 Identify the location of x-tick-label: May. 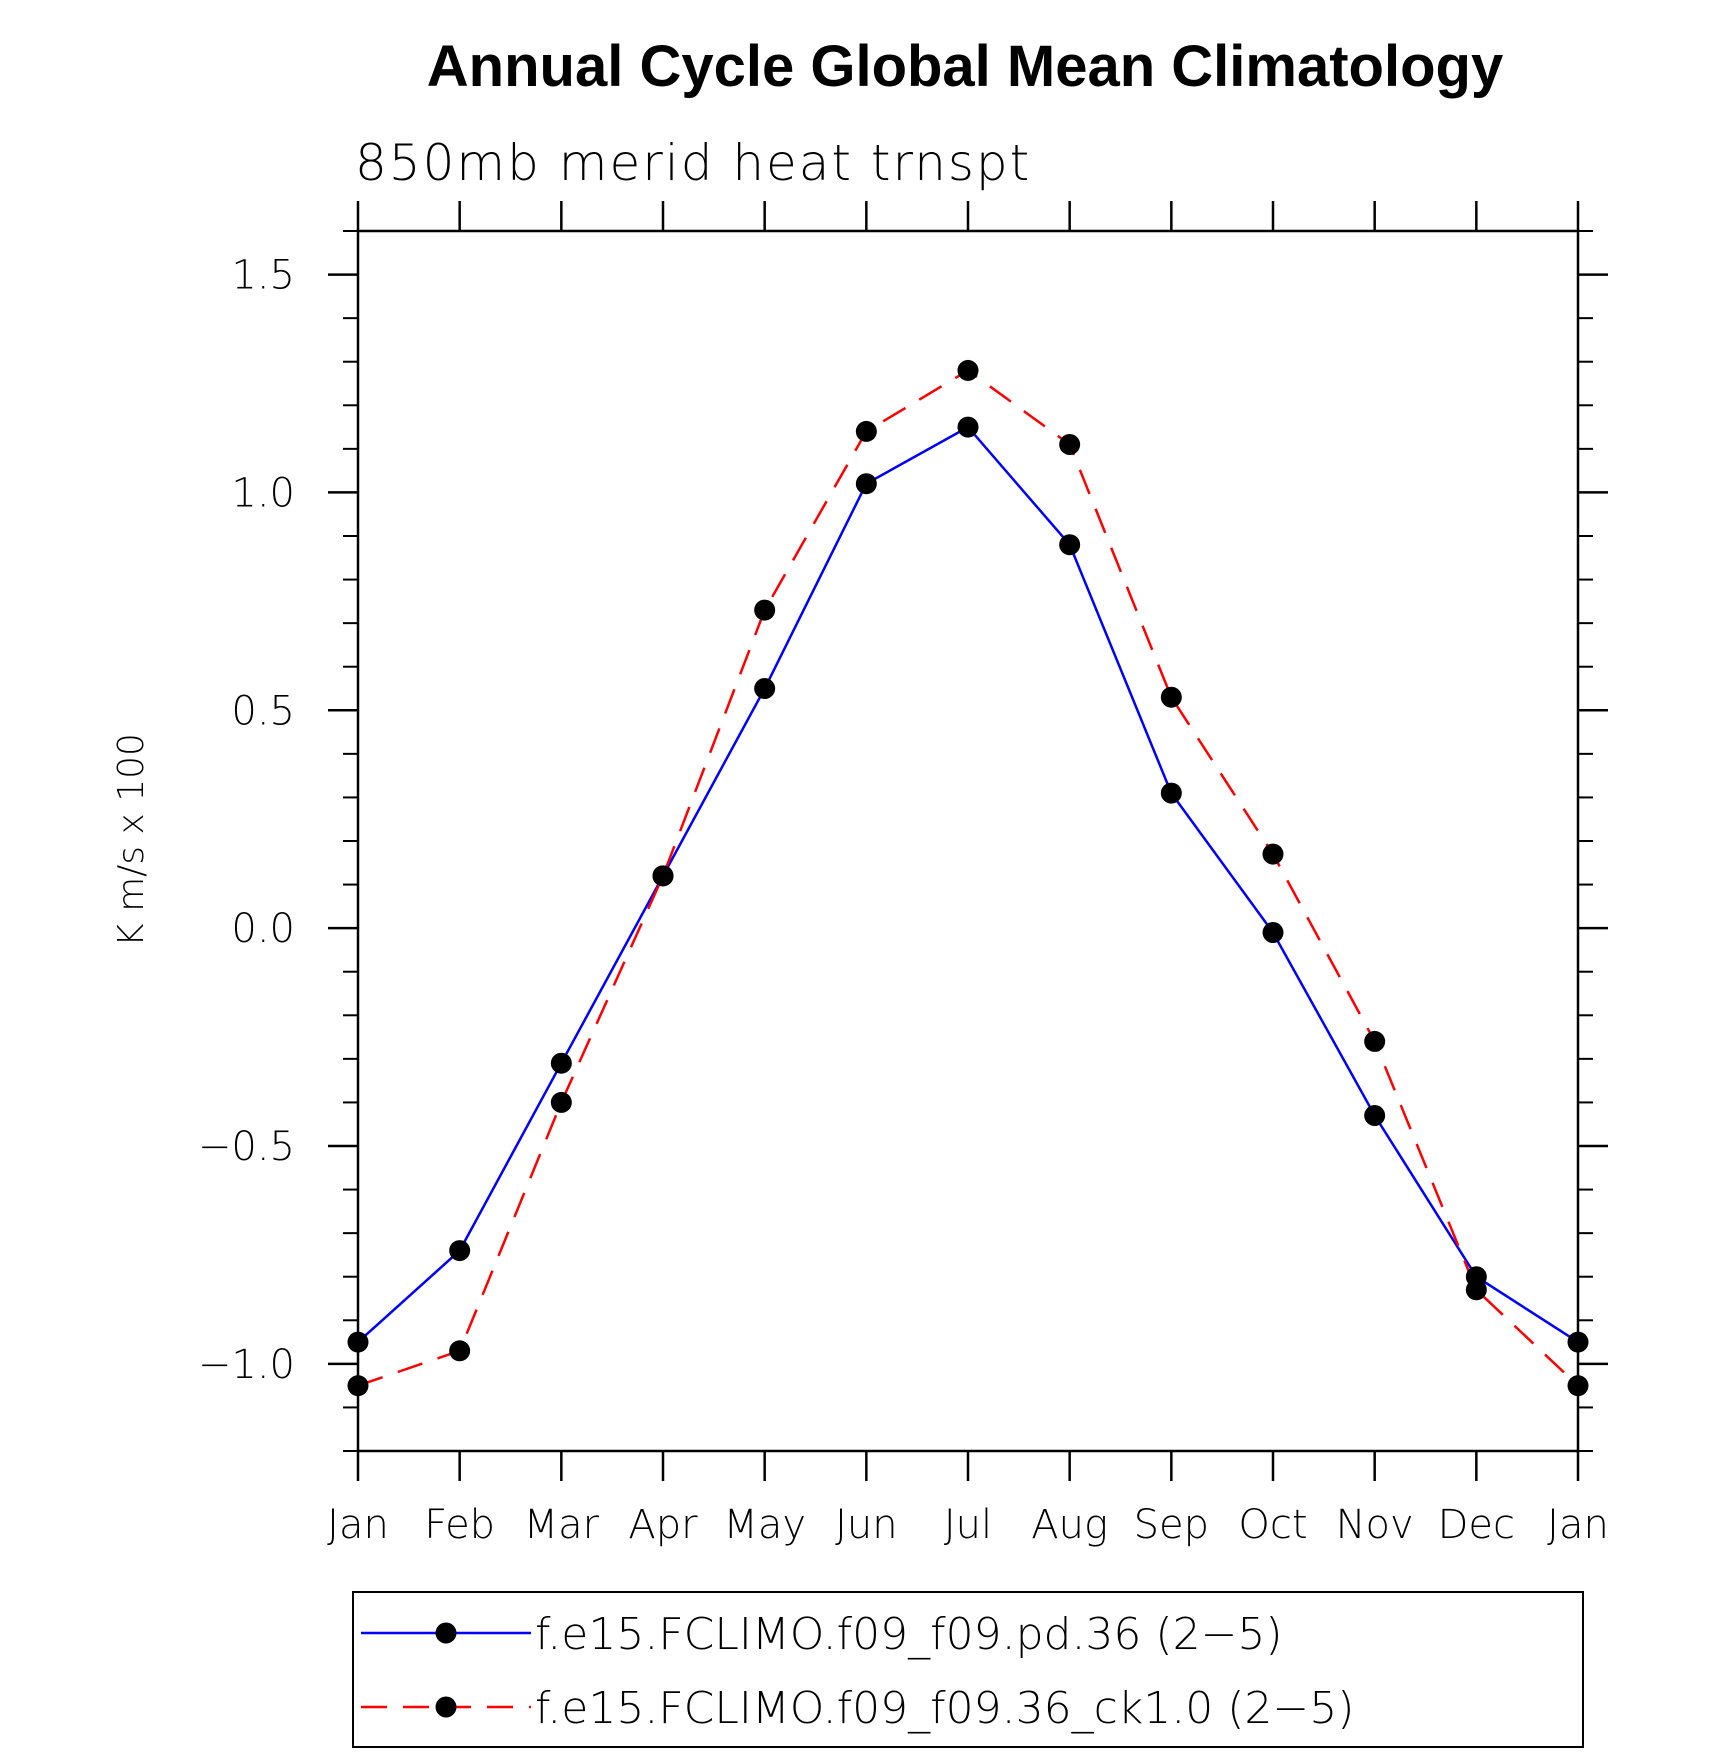
(764, 1525).